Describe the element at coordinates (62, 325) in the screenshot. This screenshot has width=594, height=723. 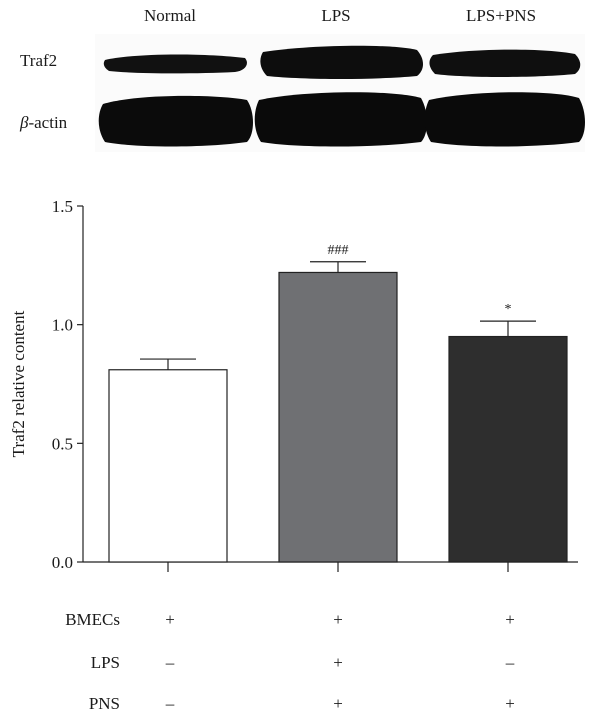
I see `y-tick-label: 1.0` at that location.